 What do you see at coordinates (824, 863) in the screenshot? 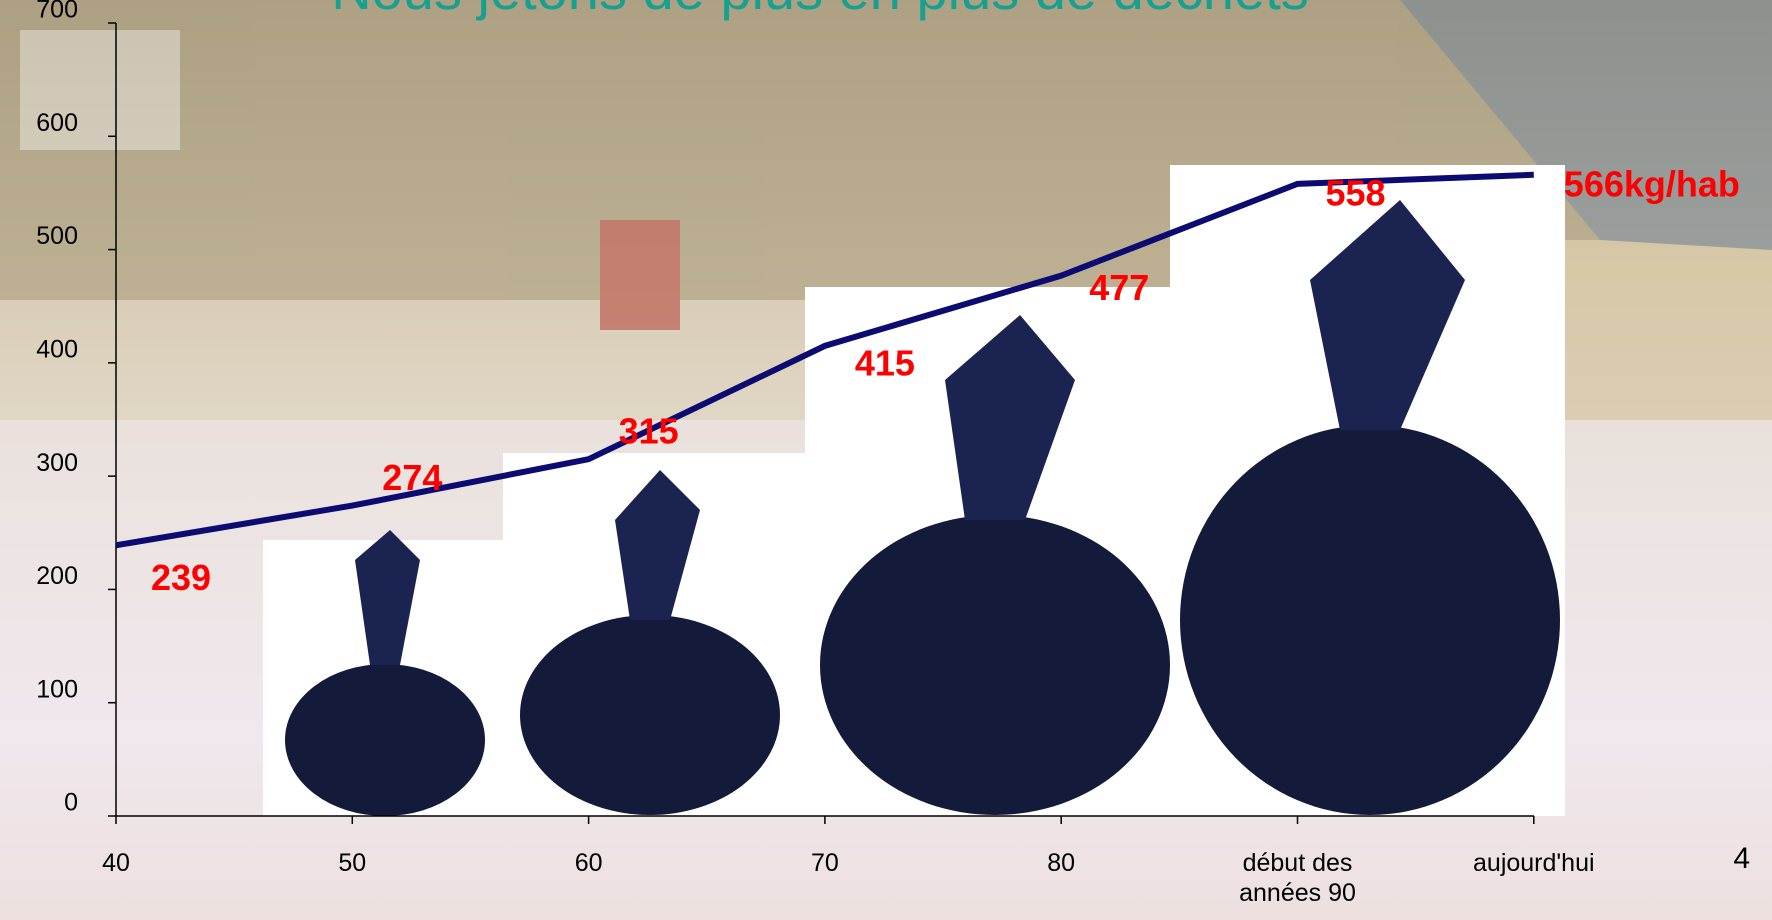
I see `x-tick-label: 70` at bounding box center [824, 863].